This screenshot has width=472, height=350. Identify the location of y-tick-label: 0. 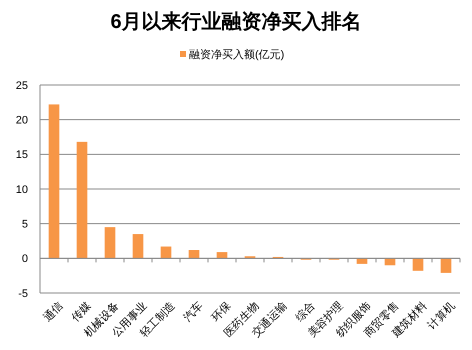
(25, 259).